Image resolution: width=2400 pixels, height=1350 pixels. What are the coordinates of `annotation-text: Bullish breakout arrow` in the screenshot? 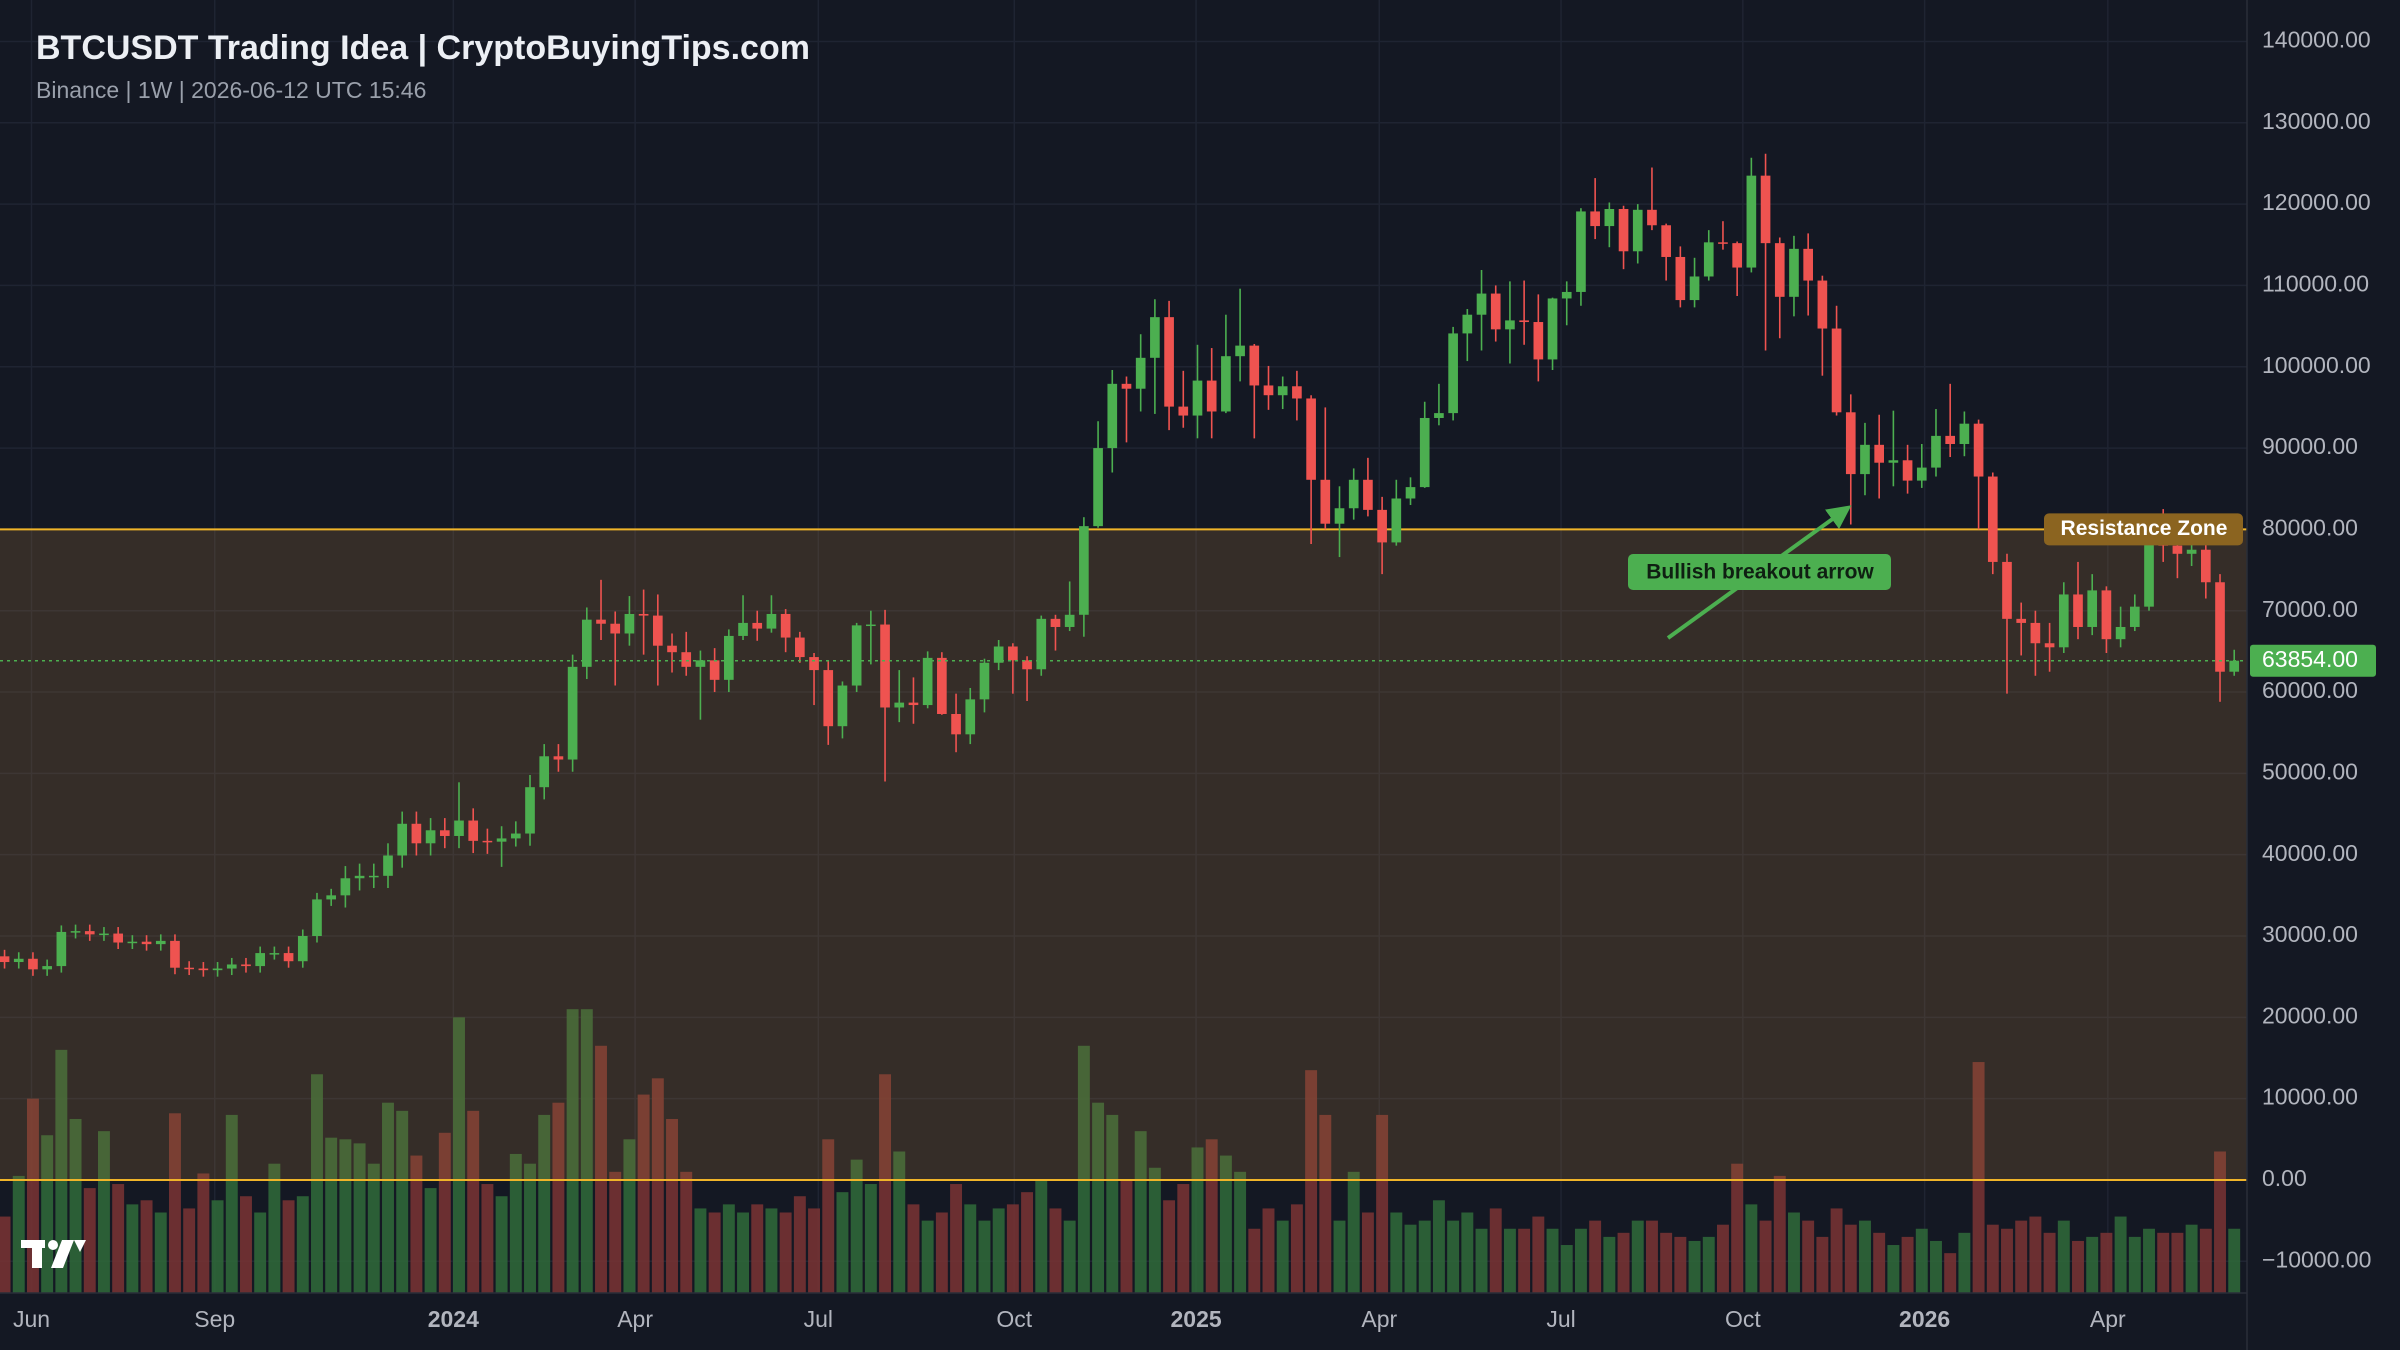 It's located at (1760, 572).